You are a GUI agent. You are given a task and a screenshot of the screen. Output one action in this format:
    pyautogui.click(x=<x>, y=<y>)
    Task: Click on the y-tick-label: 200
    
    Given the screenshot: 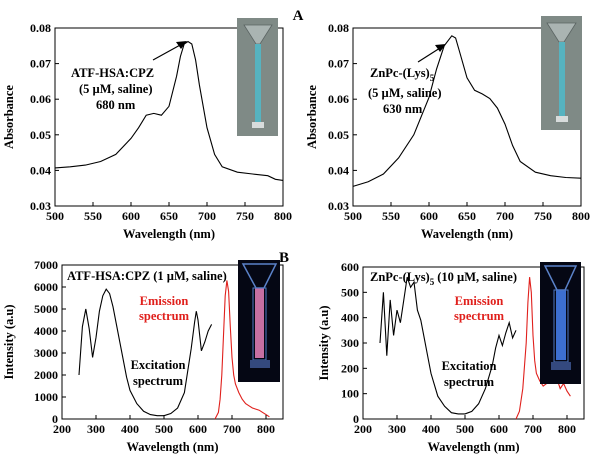 What is the action you would take?
    pyautogui.click(x=350, y=368)
    